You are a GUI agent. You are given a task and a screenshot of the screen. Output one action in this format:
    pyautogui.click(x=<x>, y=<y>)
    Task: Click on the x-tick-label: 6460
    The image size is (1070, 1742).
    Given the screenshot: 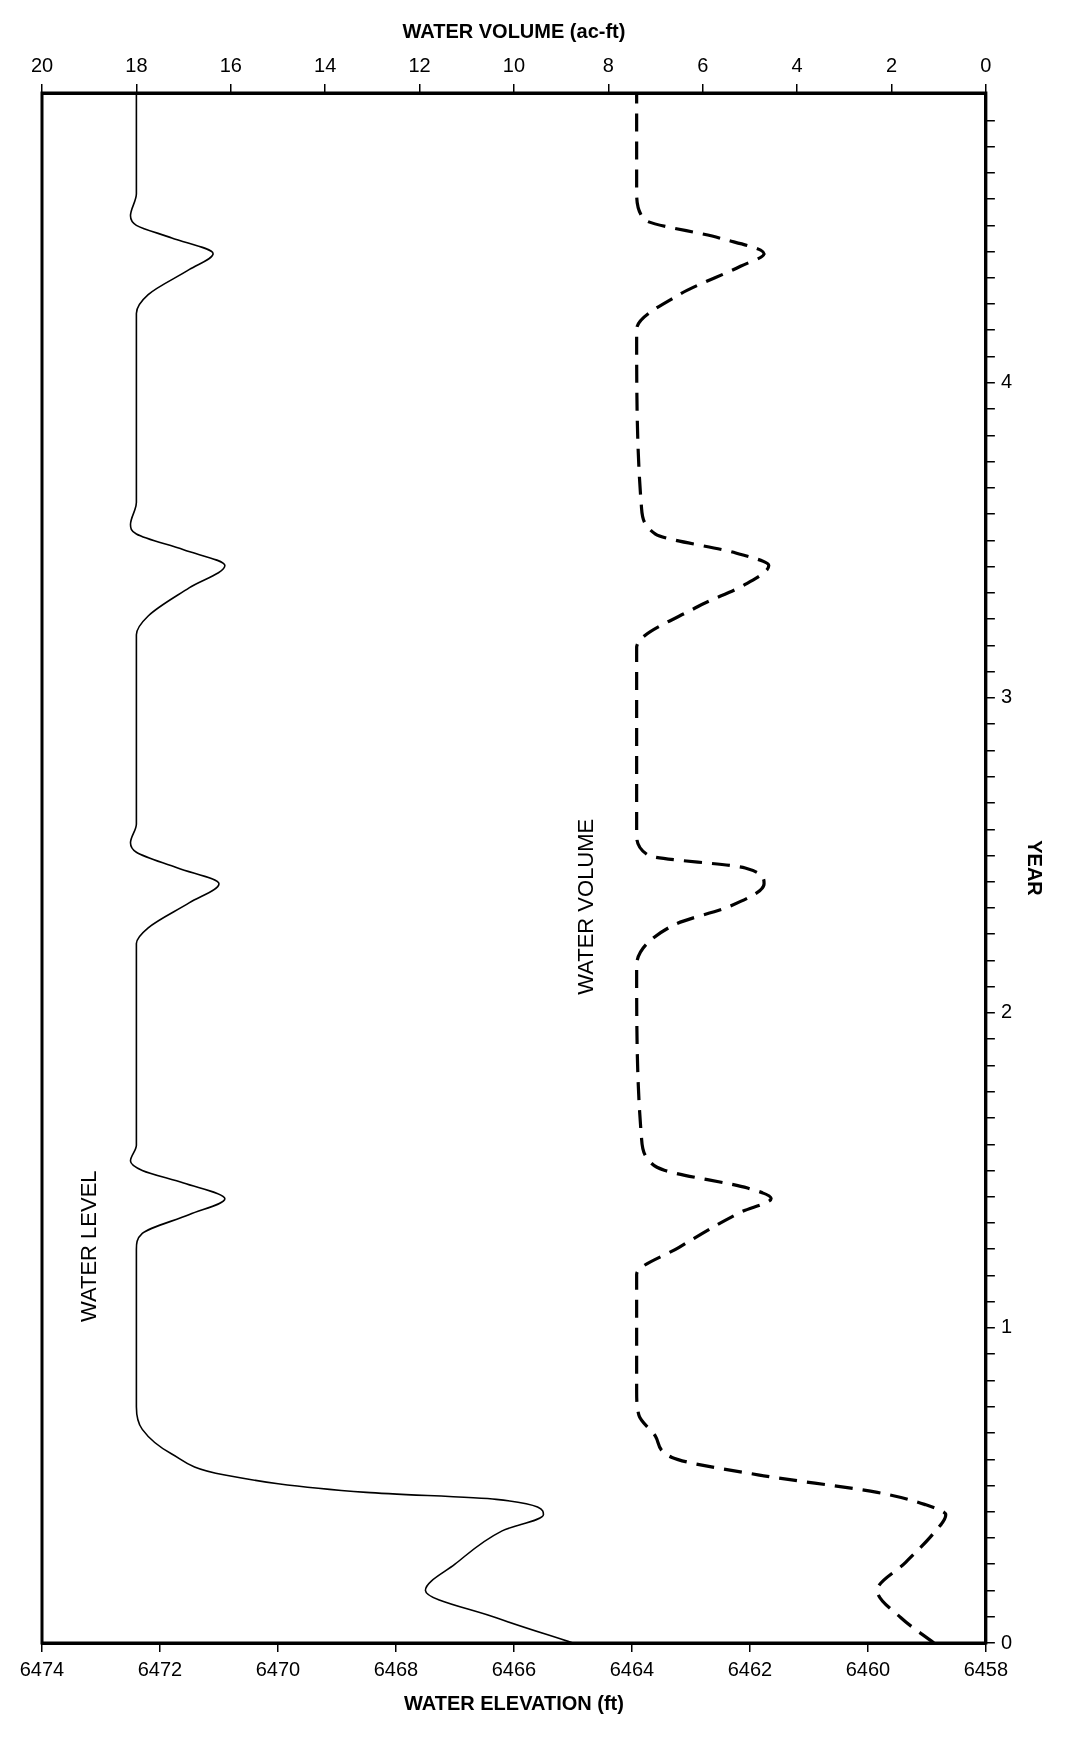 What is the action you would take?
    pyautogui.click(x=868, y=1668)
    